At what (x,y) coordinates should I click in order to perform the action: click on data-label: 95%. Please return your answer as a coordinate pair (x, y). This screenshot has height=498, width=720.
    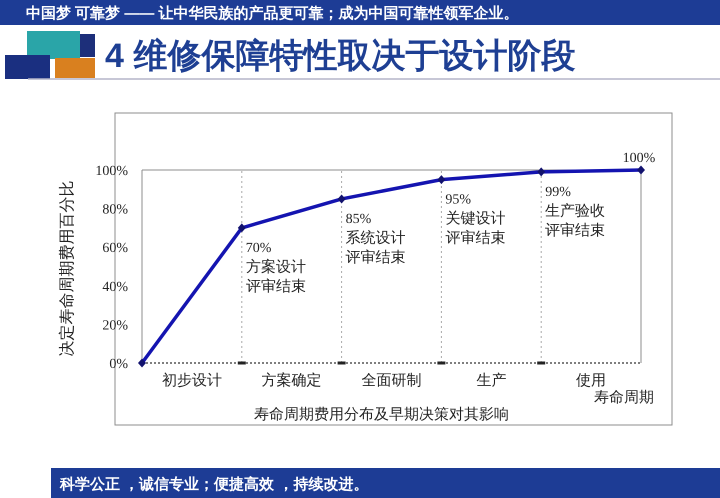
    Looking at the image, I should click on (458, 200).